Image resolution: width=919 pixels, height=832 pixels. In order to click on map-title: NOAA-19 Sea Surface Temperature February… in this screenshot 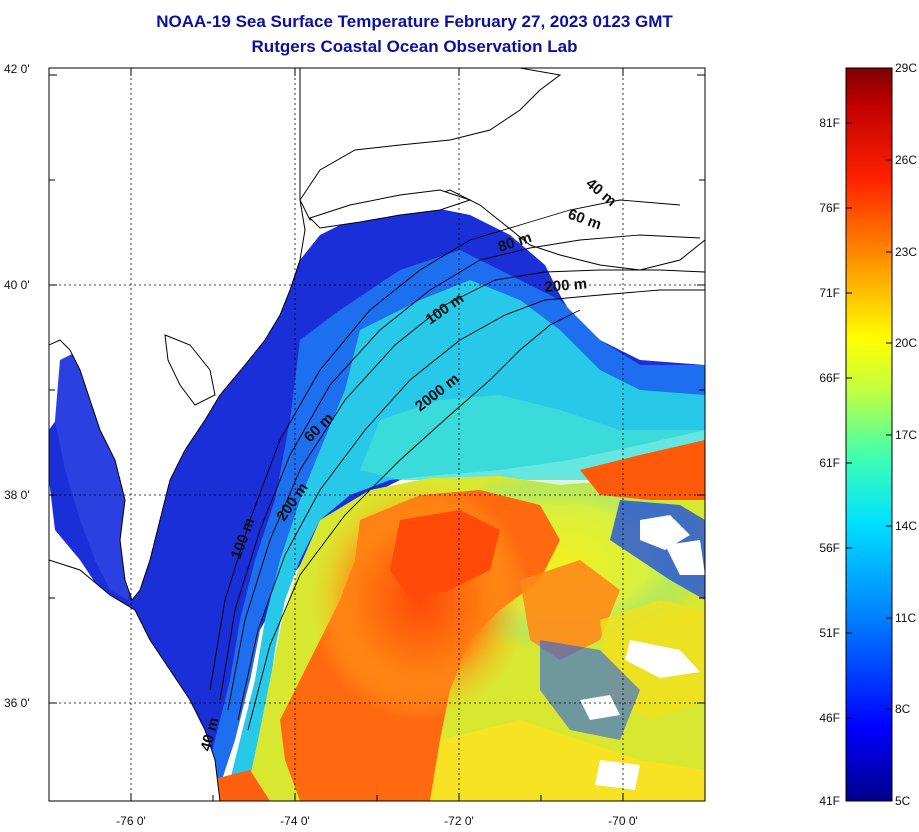, I will do `click(414, 21)`.